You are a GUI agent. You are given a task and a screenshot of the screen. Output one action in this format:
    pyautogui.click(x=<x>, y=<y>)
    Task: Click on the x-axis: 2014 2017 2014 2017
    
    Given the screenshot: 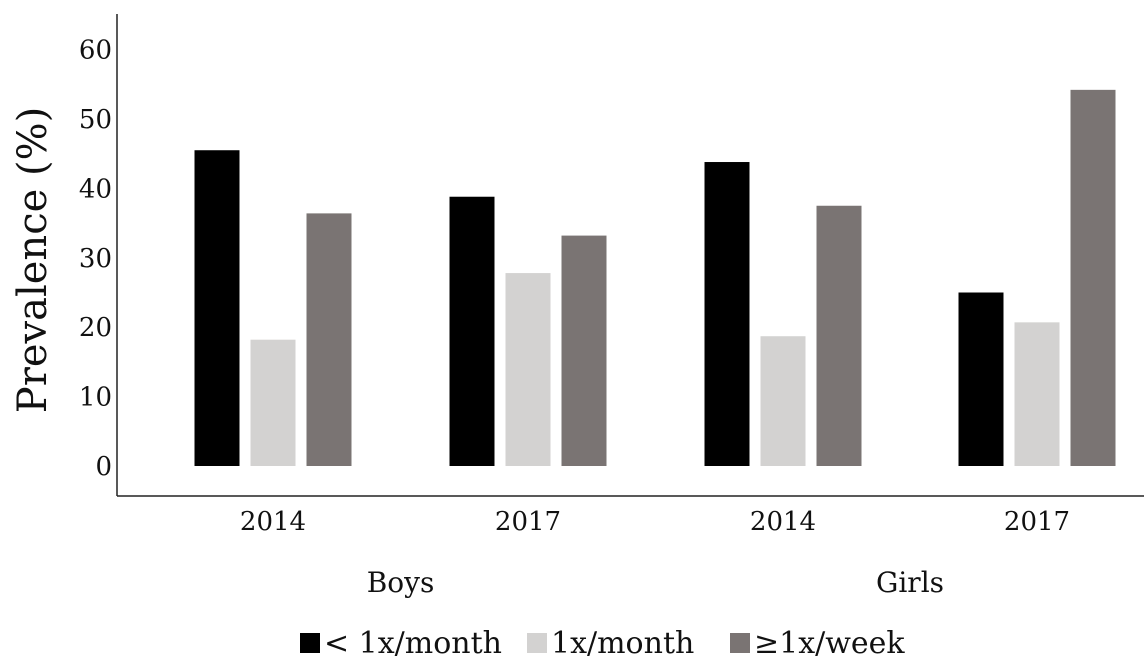 What is the action you would take?
    pyautogui.click(x=630, y=516)
    